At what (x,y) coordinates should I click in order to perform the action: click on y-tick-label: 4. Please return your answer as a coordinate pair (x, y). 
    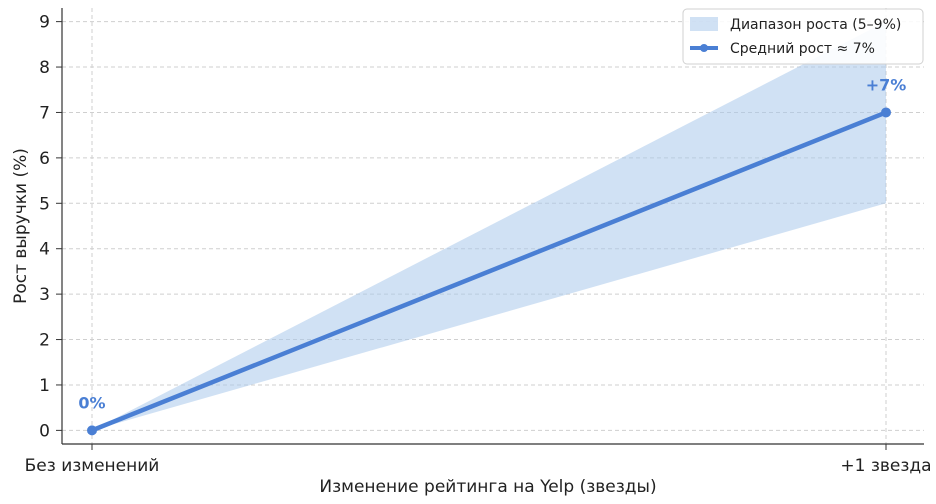
    Looking at the image, I should click on (44, 250).